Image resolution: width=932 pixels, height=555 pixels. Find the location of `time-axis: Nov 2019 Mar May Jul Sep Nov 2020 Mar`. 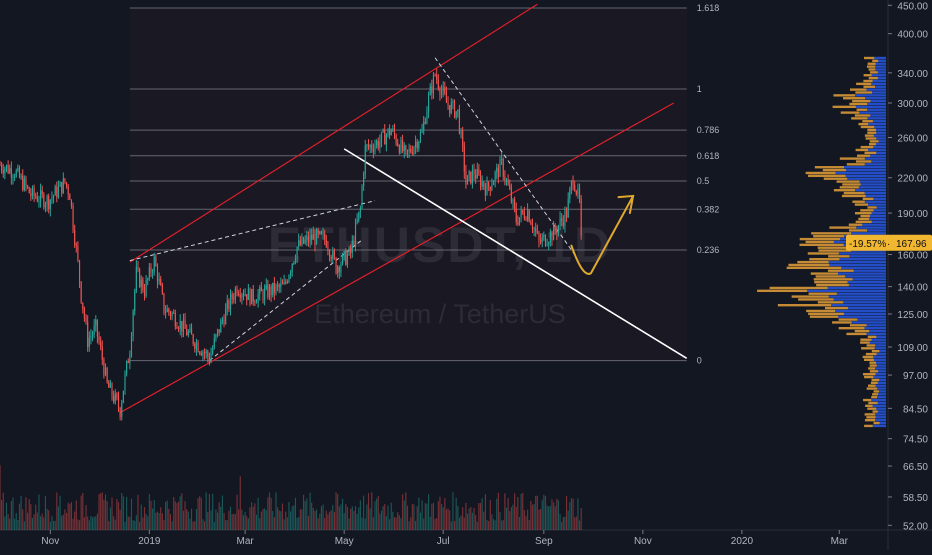

time-axis: Nov 2019 Mar May Jul Sep Nov 2020 Mar is located at coordinates (445, 538).